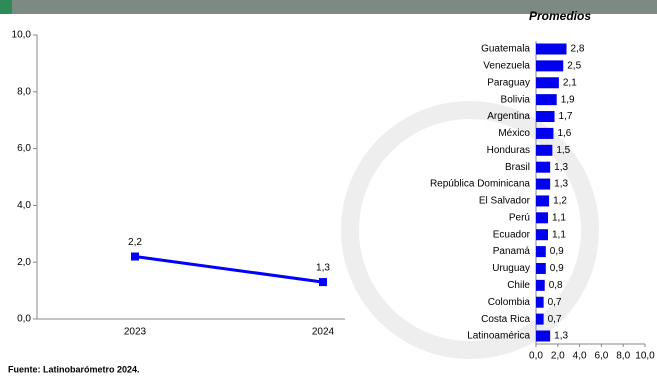  Describe the element at coordinates (566, 116) in the screenshot. I see `value-label: 1,7` at that location.